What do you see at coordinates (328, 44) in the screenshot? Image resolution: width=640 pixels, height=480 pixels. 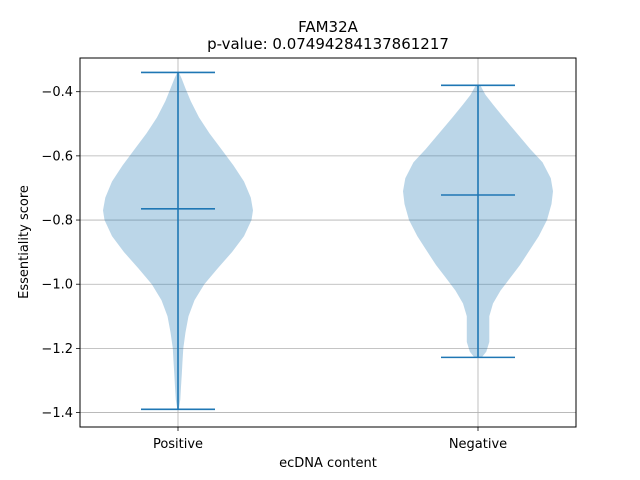 I see `chart-subtitle: p-value: 0.07494284137861217` at bounding box center [328, 44].